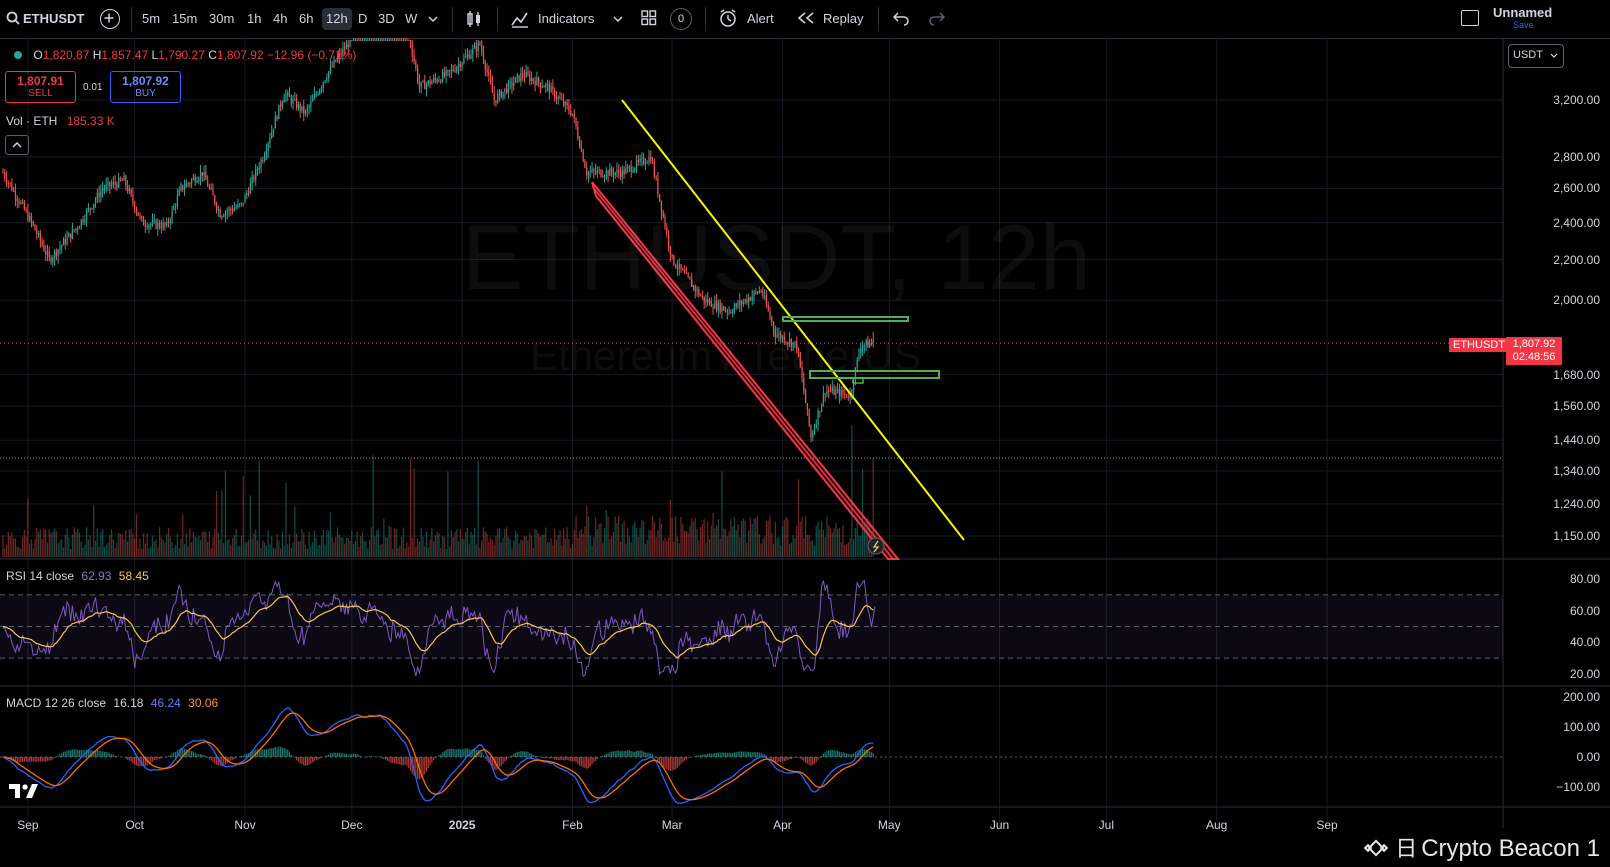 Image resolution: width=1610 pixels, height=867 pixels. What do you see at coordinates (889, 825) in the screenshot?
I see `time-axis-label: May` at bounding box center [889, 825].